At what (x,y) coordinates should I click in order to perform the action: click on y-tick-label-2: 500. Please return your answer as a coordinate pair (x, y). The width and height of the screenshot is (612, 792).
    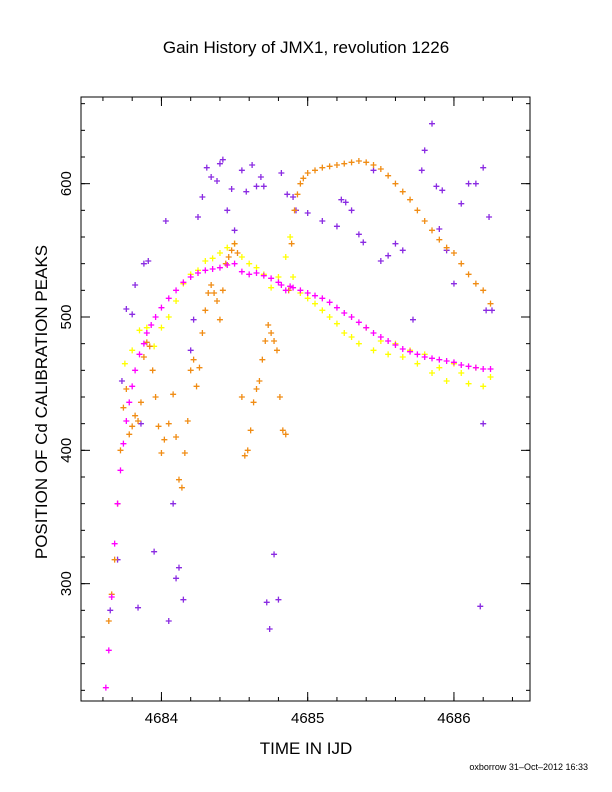
    Looking at the image, I should click on (66, 316).